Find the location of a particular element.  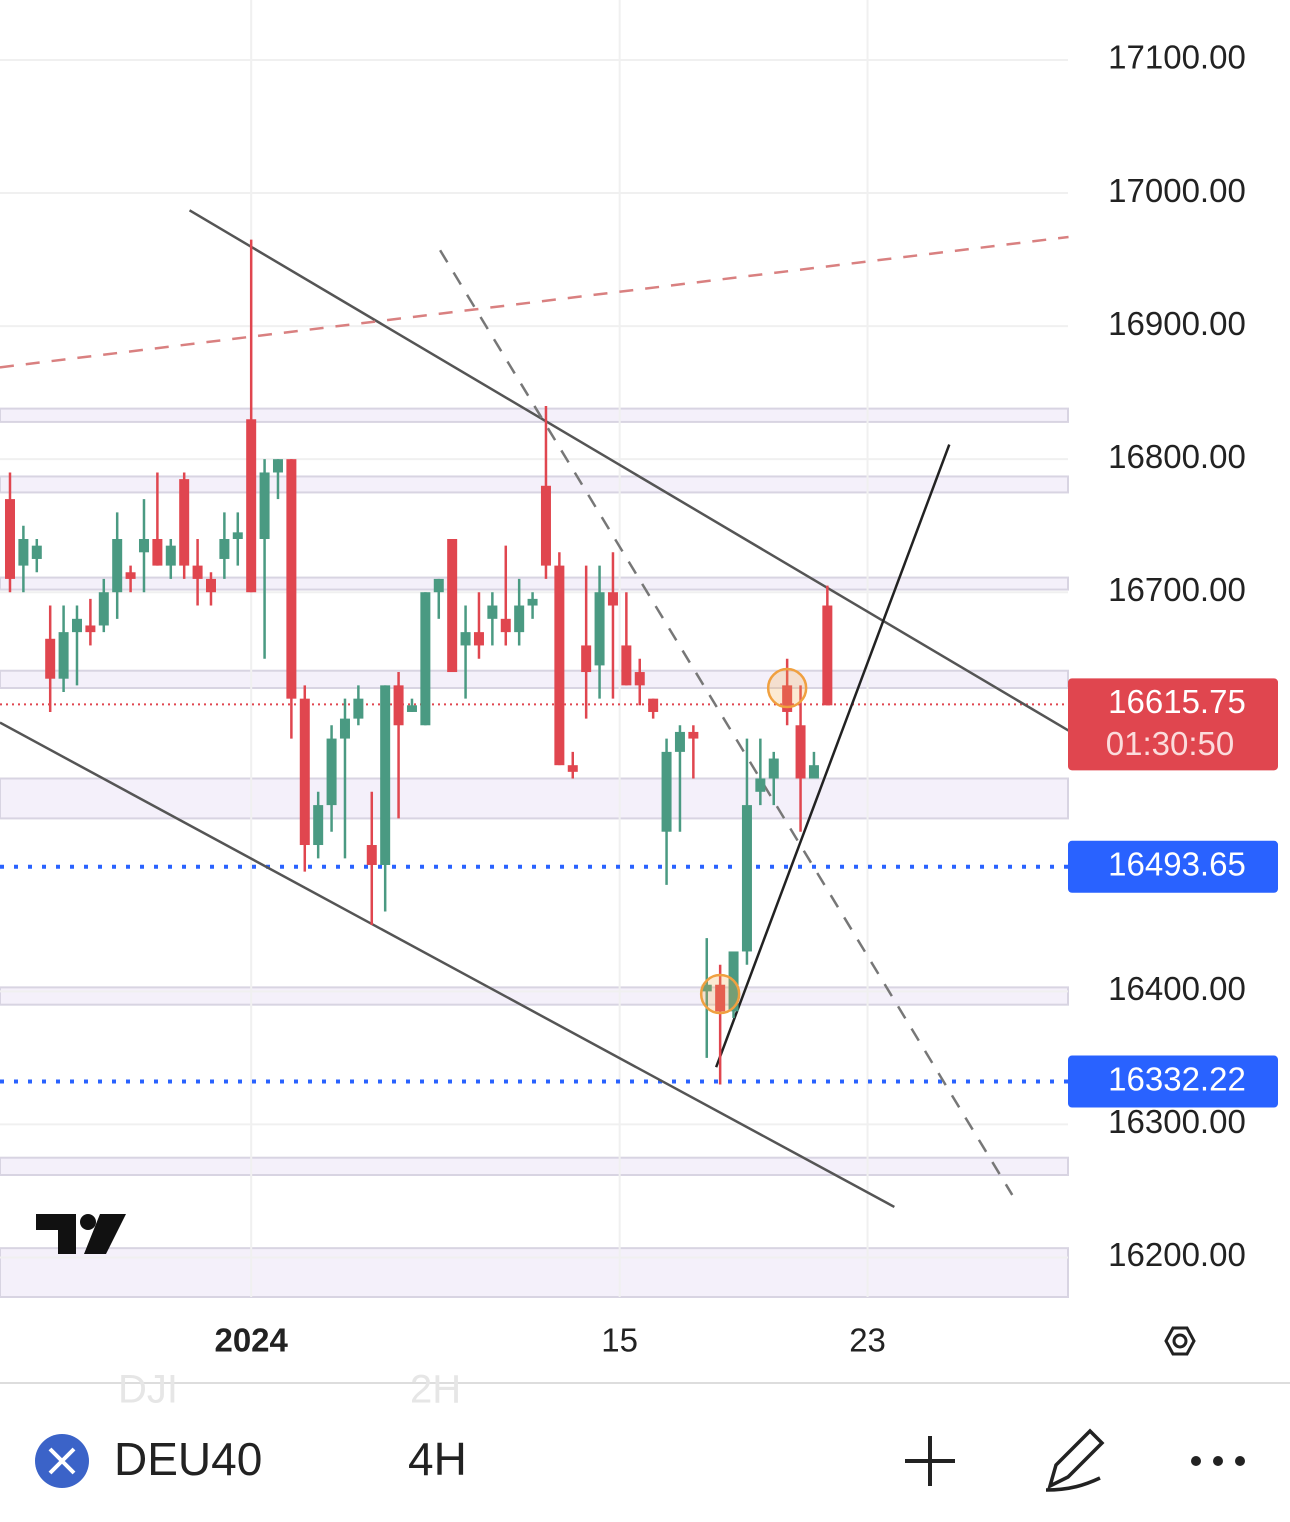

x-tick-label: 15 is located at coordinates (619, 1340).